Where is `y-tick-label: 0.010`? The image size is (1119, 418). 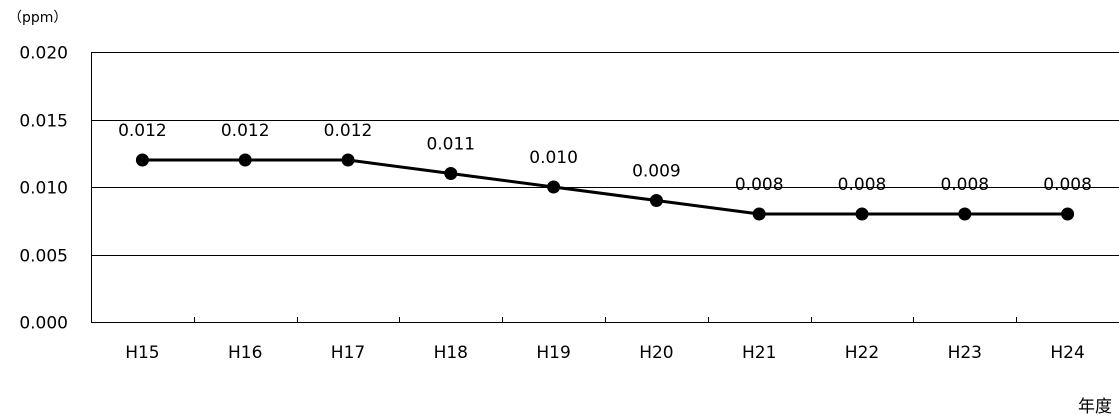
y-tick-label: 0.010 is located at coordinates (43, 189).